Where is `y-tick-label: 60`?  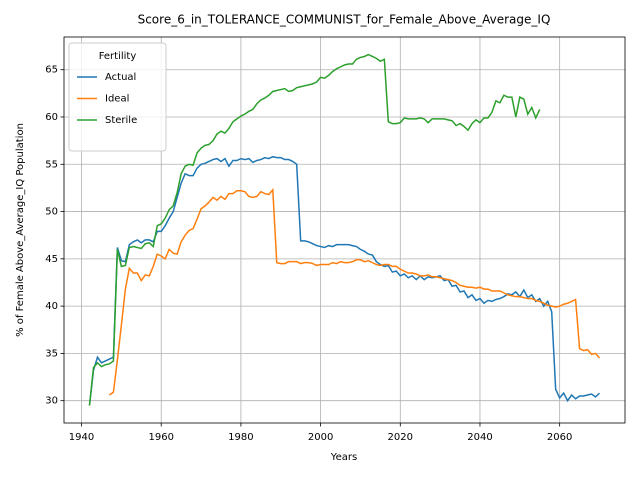
y-tick-label: 60 is located at coordinates (51, 117).